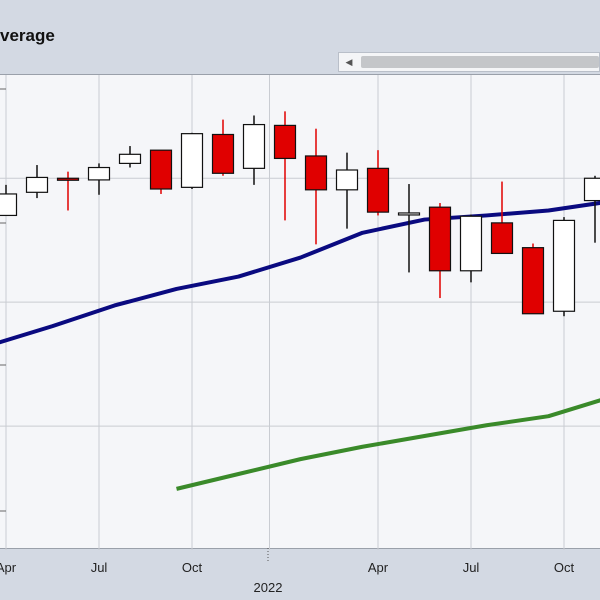  Describe the element at coordinates (287, 571) in the screenshot. I see `x-axis: Apr Jul Oct Apr Jul Oct 2022` at that location.